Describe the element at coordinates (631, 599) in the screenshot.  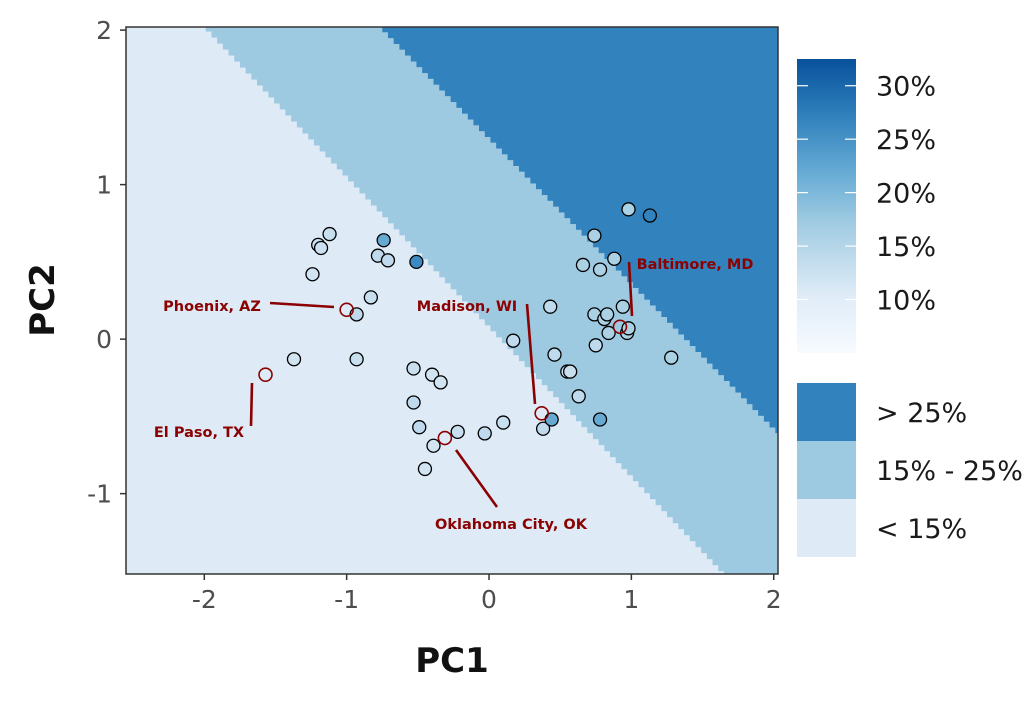
I see `x-tick-label: 1` at that location.